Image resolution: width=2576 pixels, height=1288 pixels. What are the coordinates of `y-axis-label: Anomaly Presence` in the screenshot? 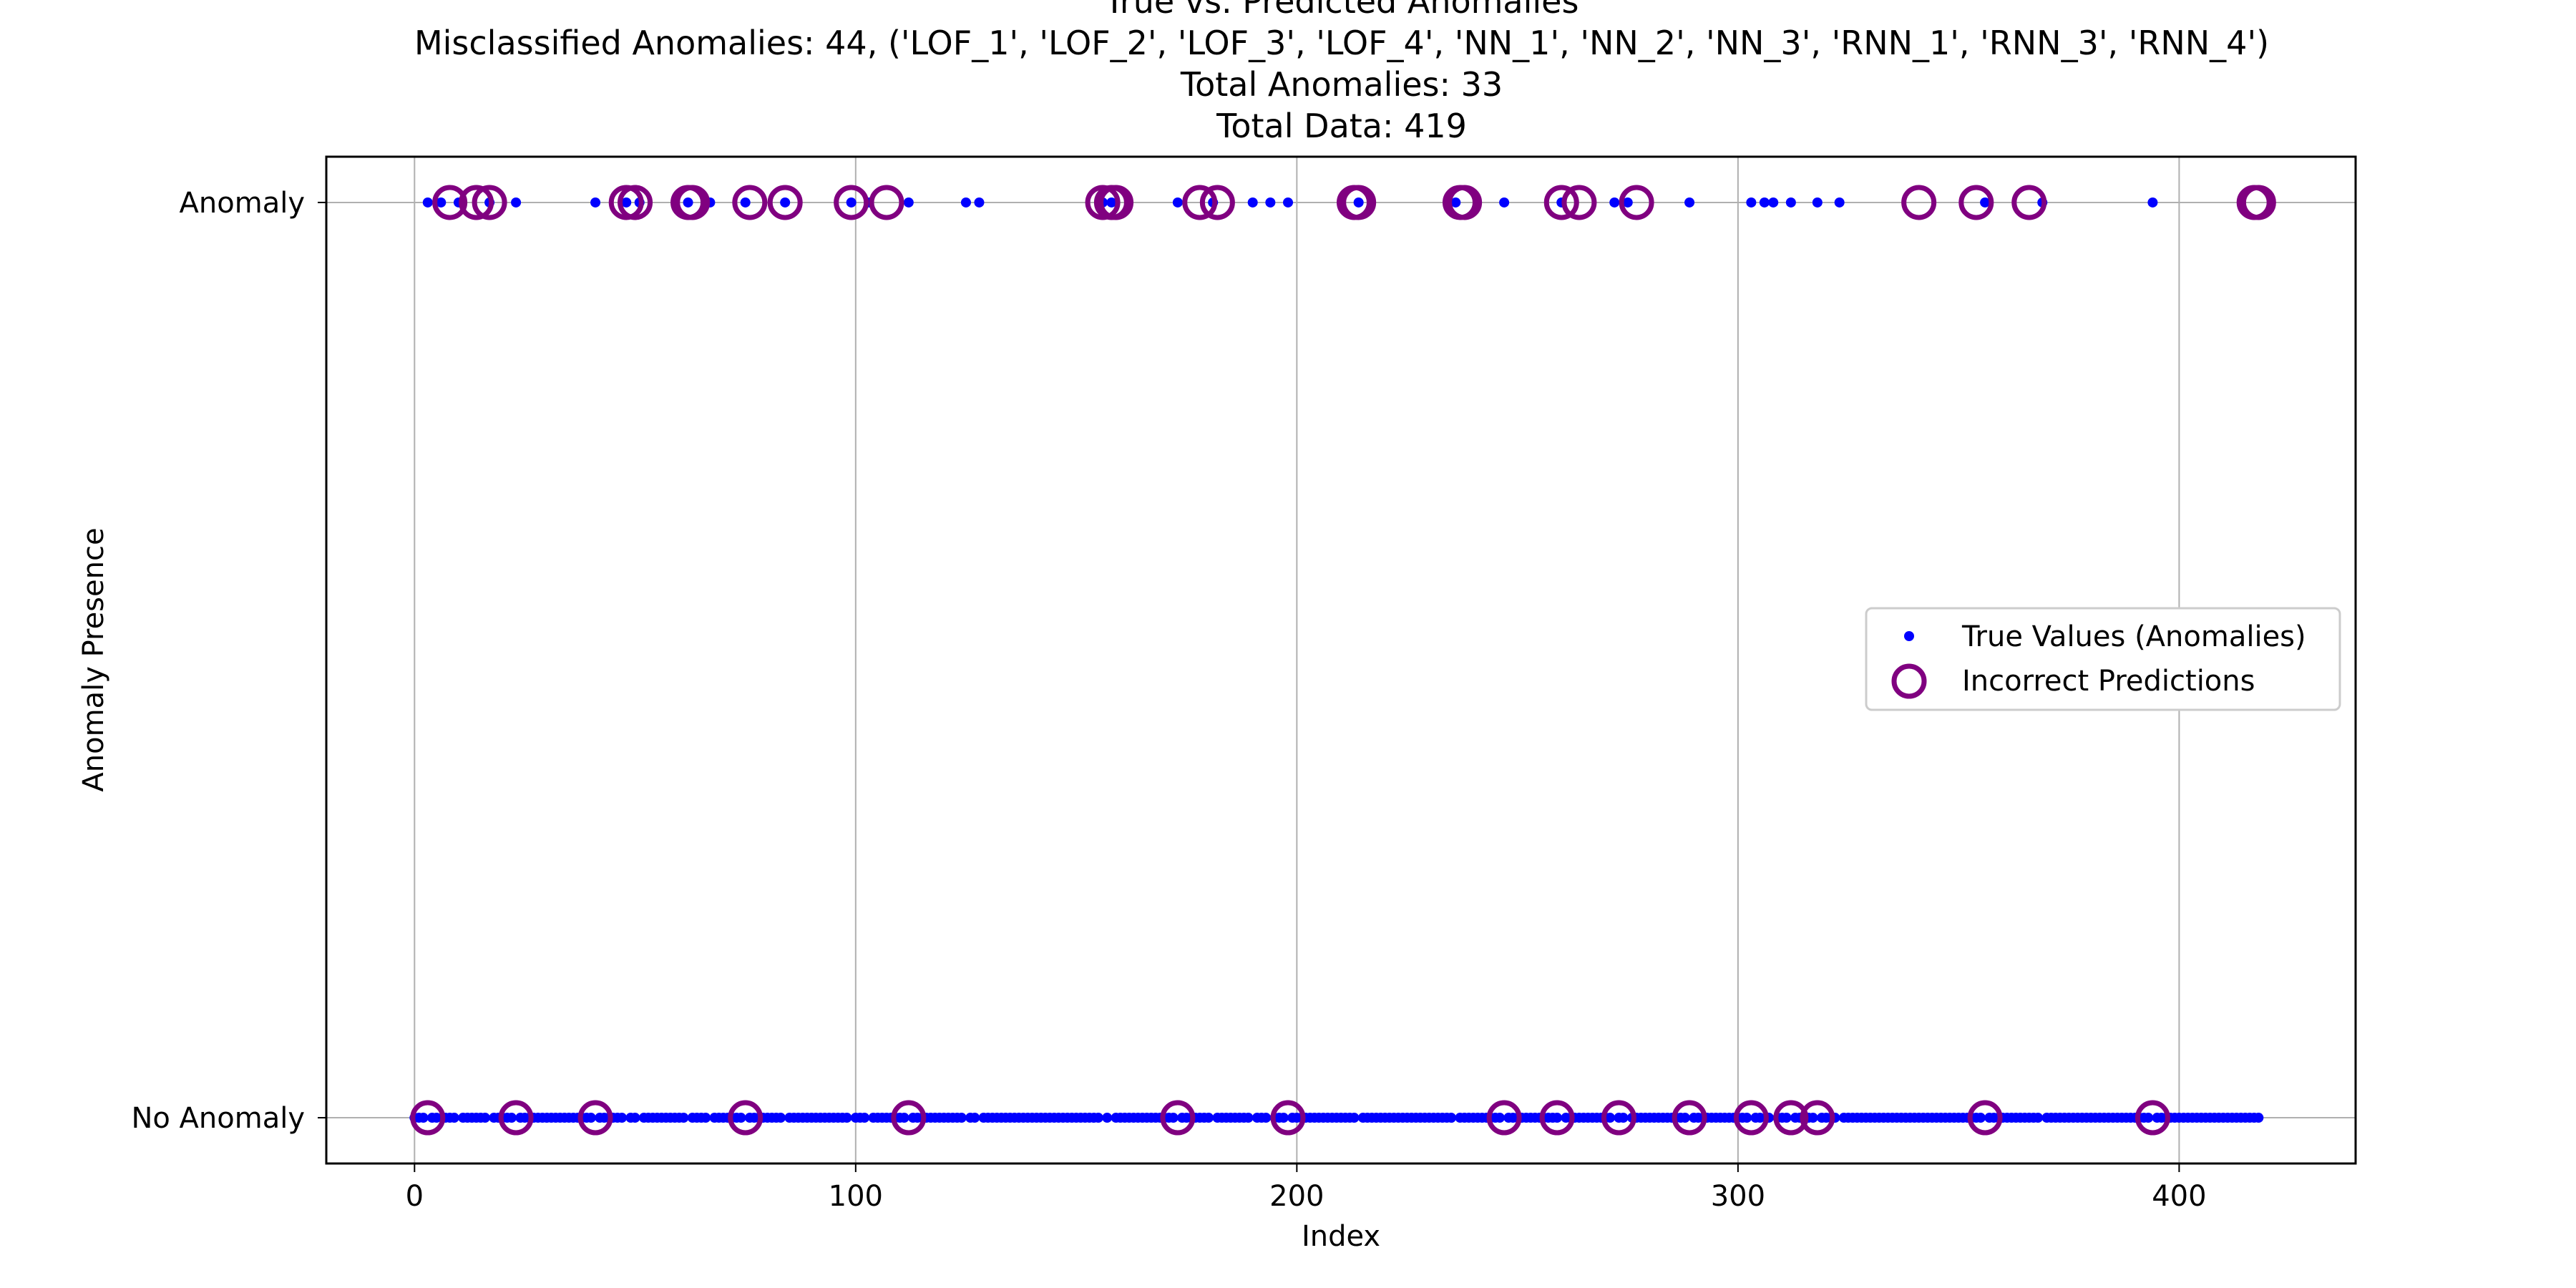 It's located at (93, 659).